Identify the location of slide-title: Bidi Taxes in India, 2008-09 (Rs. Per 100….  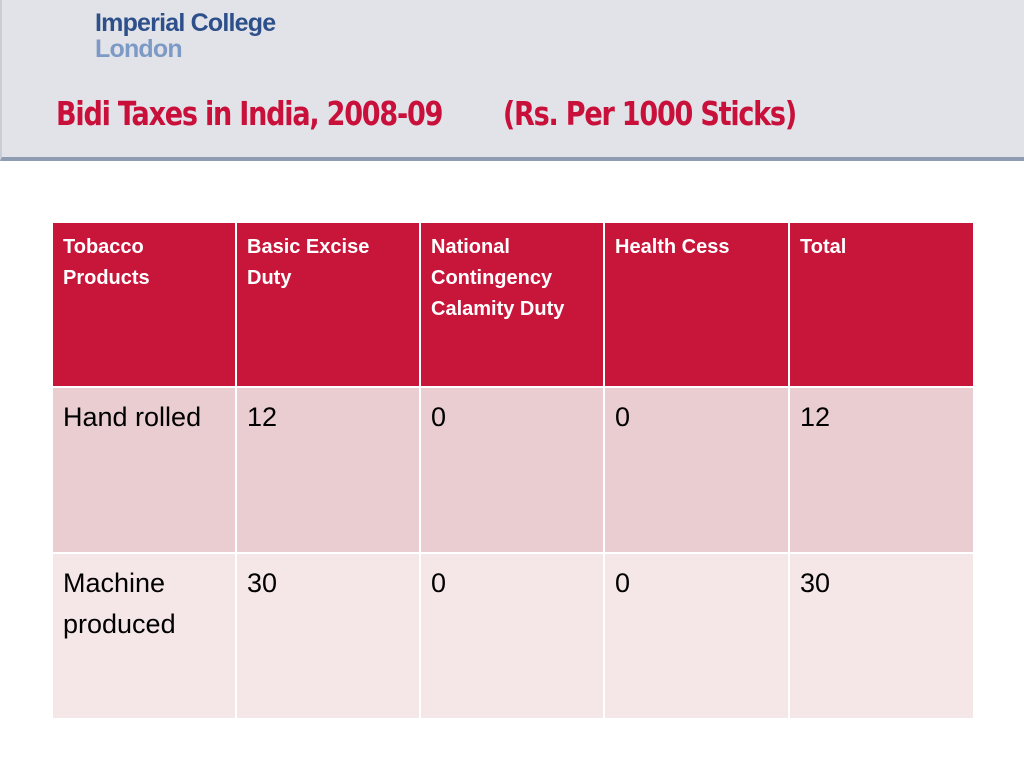
(426, 113).